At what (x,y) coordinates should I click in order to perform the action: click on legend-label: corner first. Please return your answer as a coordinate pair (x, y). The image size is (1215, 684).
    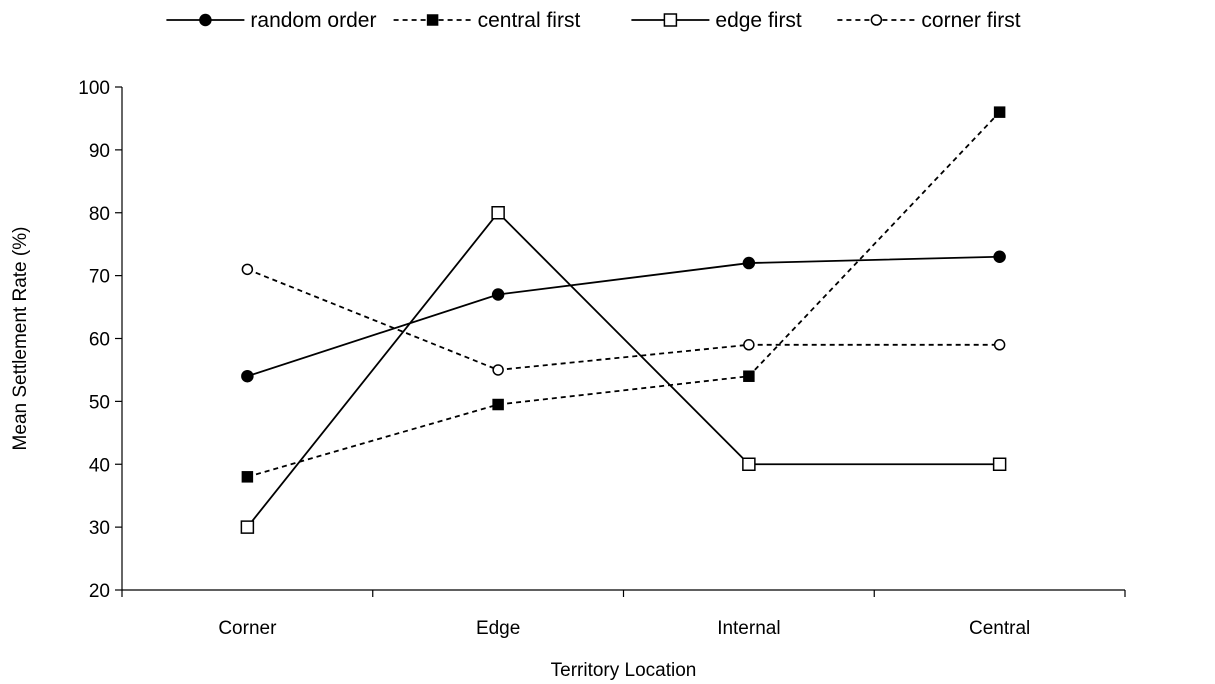
    Looking at the image, I should click on (970, 20).